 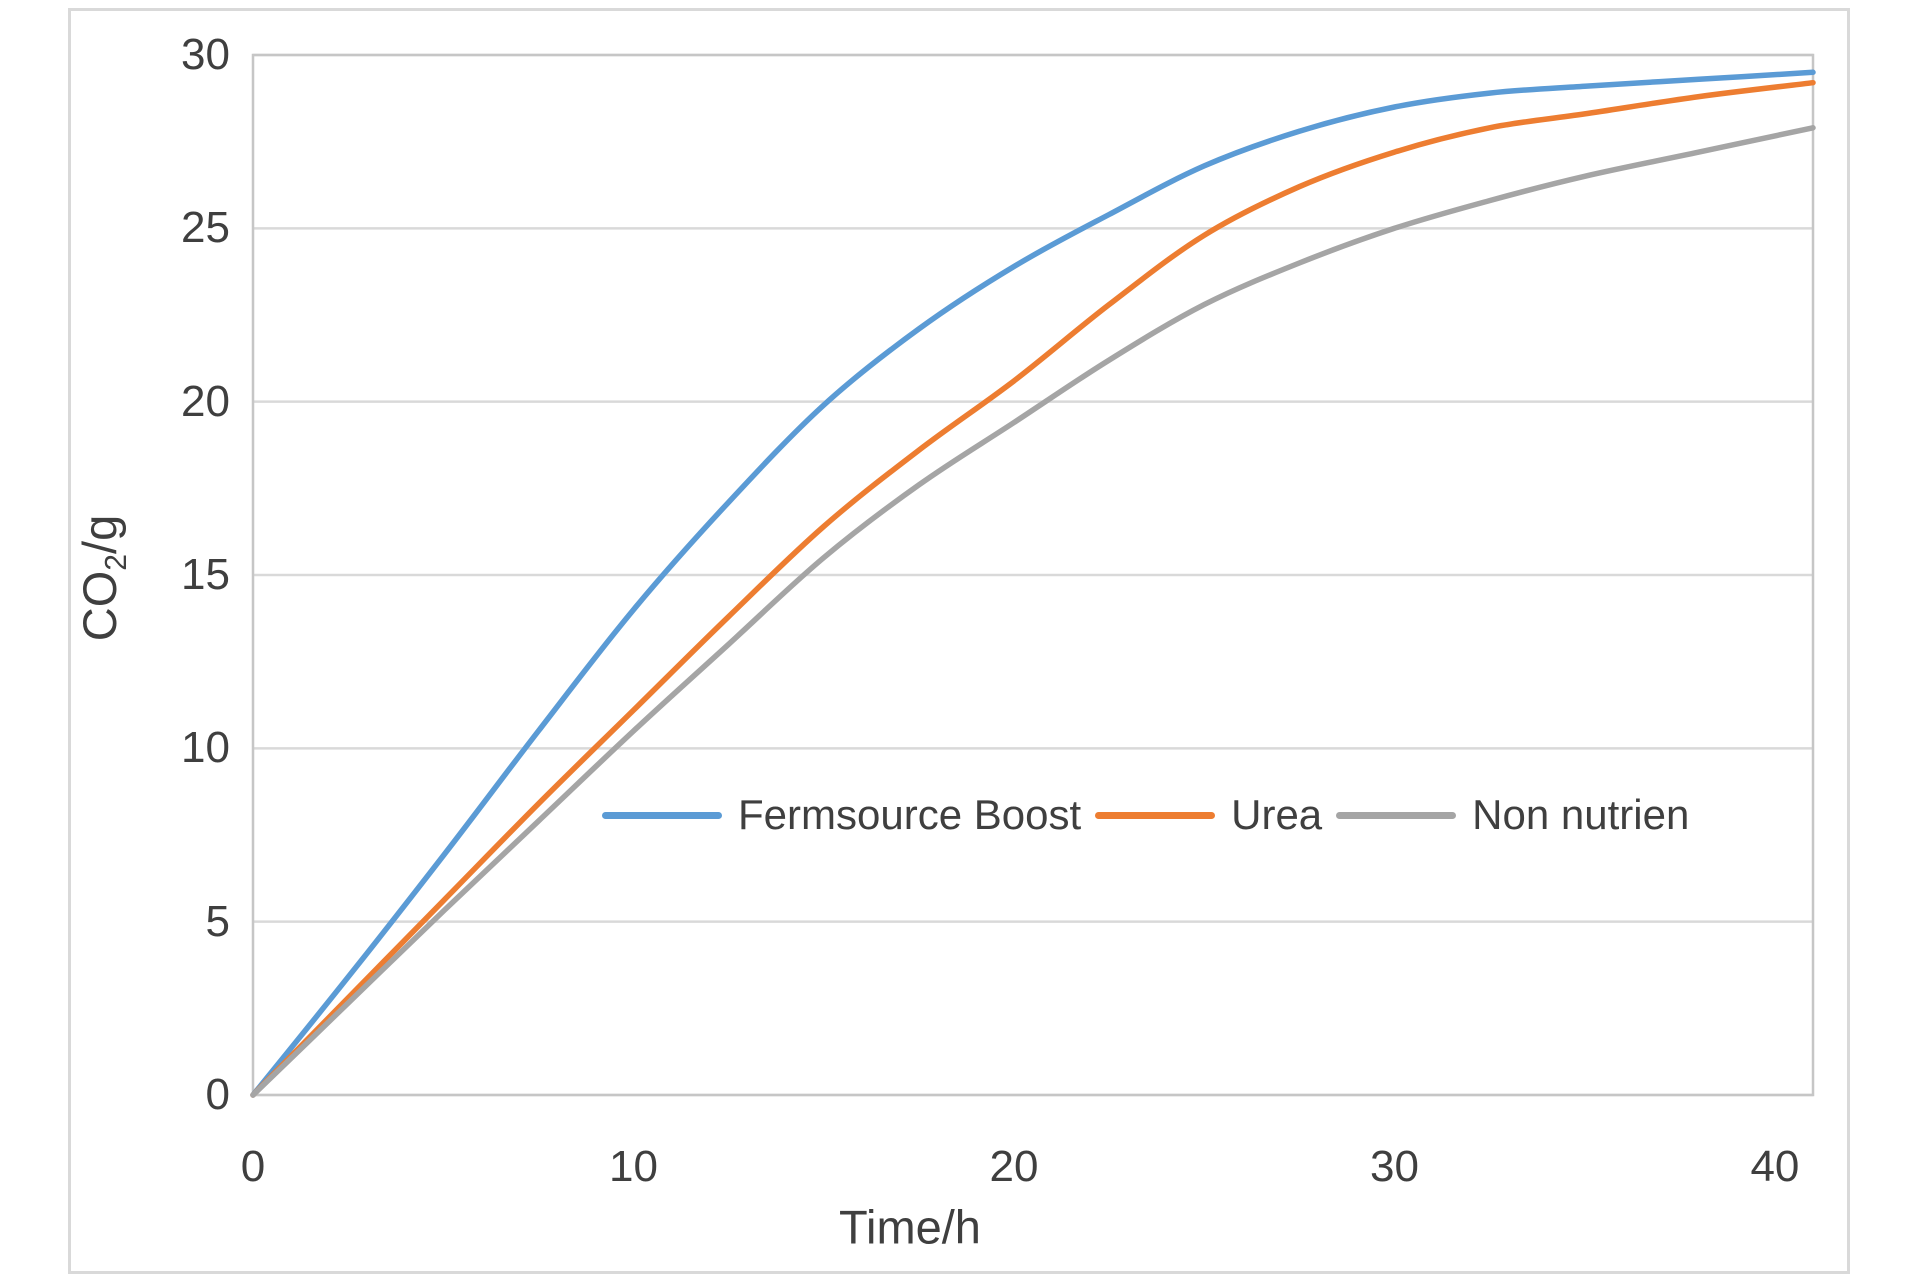 I want to click on x-tick-label-20: 20, so click(x=1014, y=1166).